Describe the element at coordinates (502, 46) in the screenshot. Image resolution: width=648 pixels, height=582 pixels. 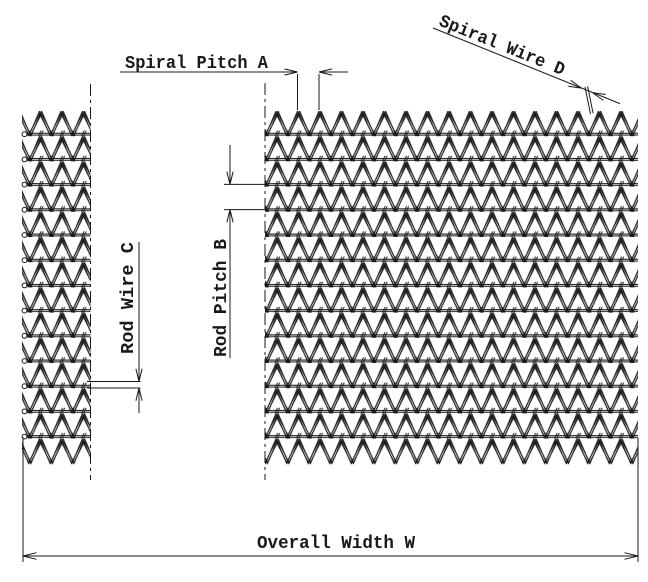
I see `label-spiral-wire-d: Spiral Wire D` at that location.